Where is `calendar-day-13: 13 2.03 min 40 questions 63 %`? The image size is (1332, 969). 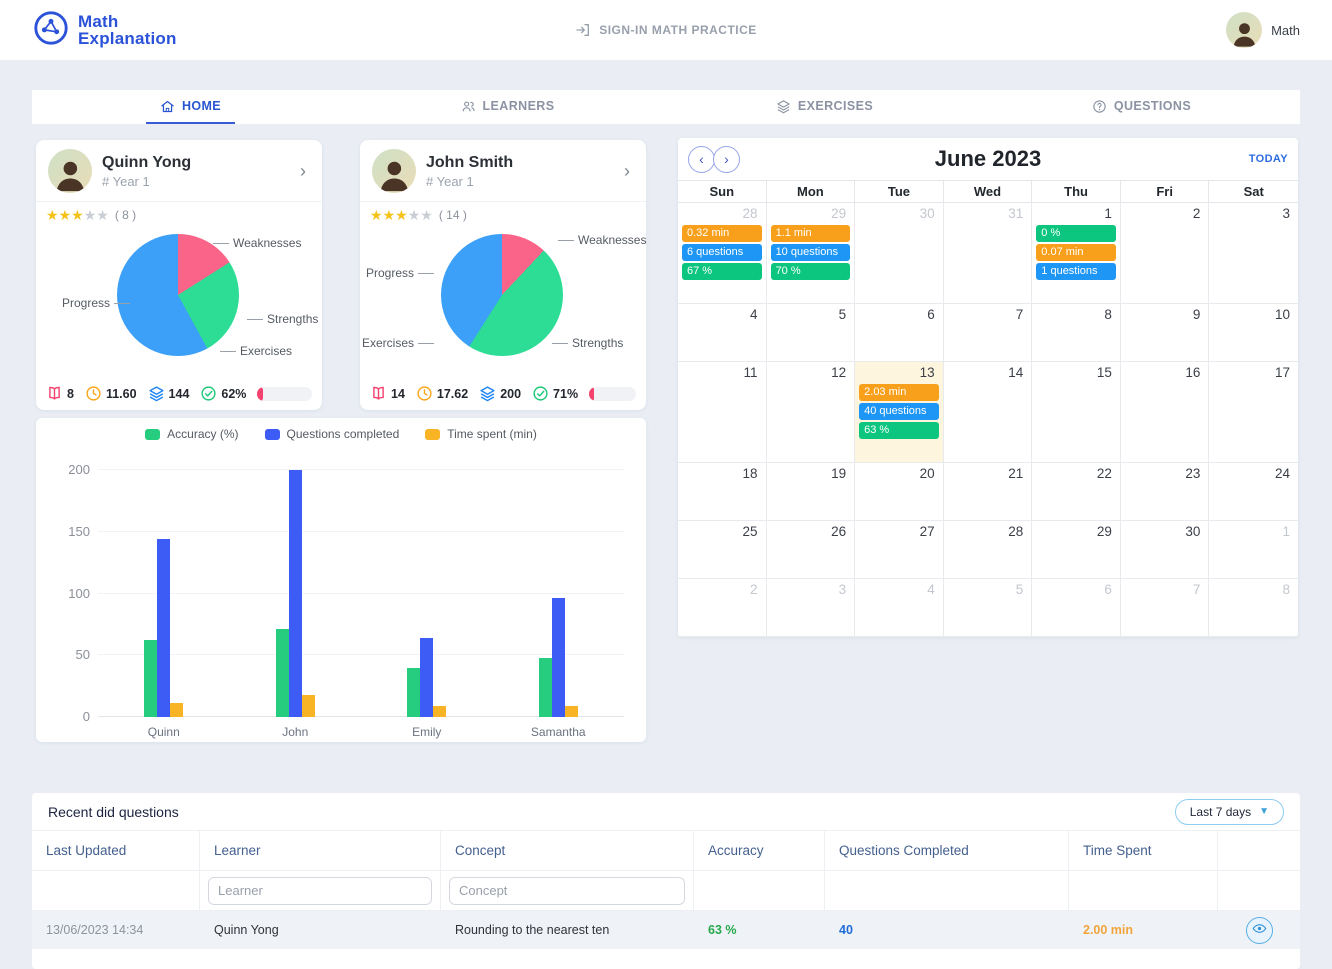
calendar-day-13: 13 2.03 min 40 questions 63 % is located at coordinates (899, 412).